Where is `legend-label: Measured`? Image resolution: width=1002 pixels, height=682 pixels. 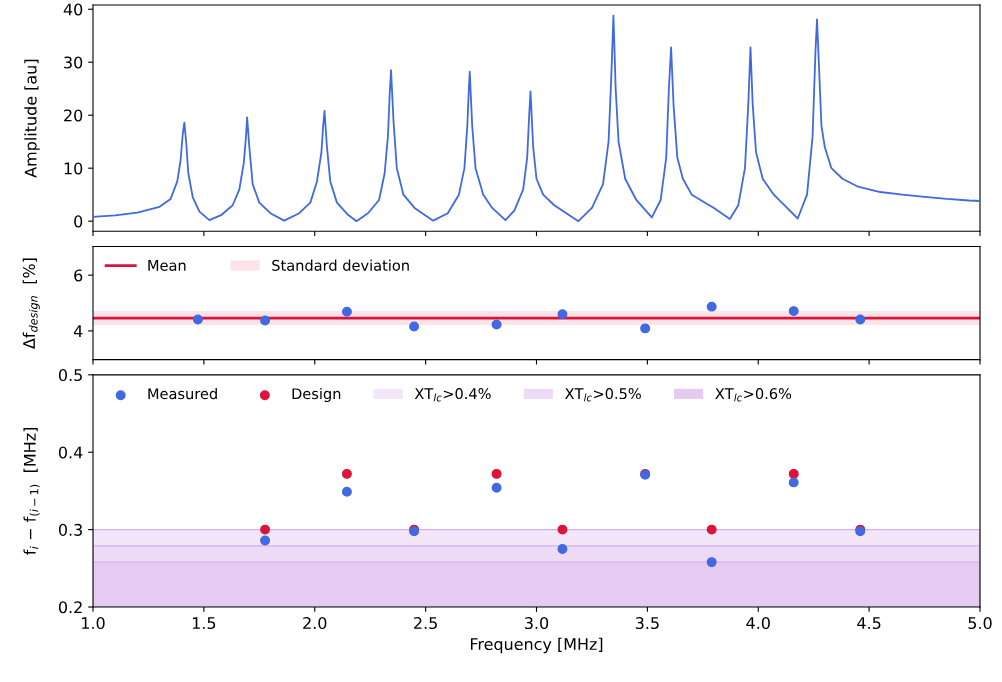
legend-label: Measured is located at coordinates (182, 393).